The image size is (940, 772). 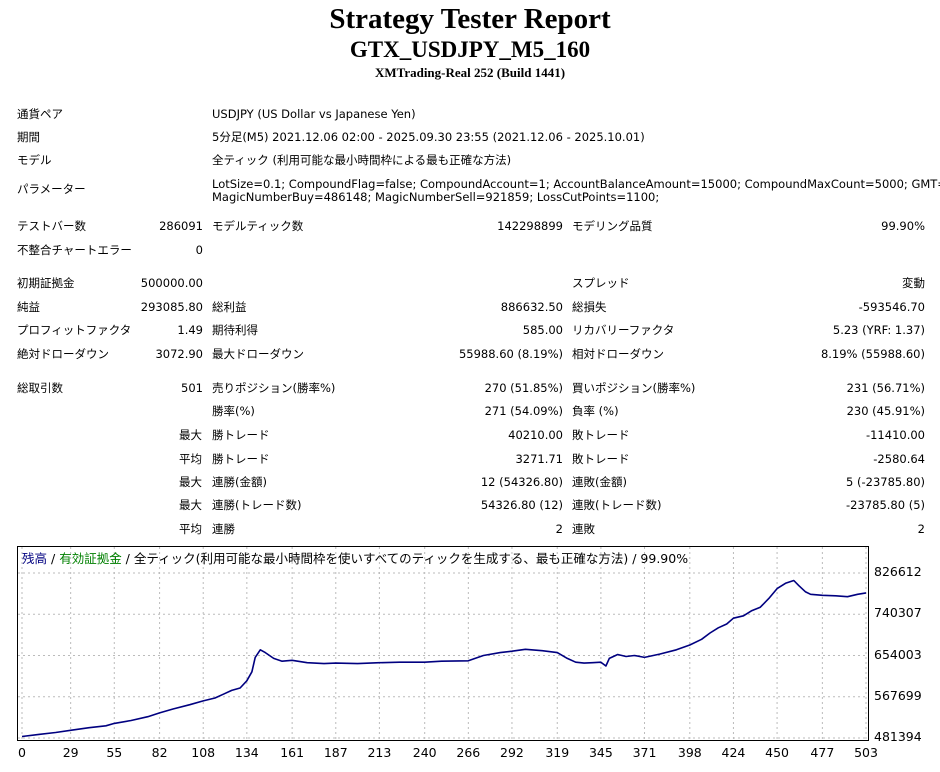 What do you see at coordinates (530, 226) in the screenshot?
I see `model-ticks-value: 142298899` at bounding box center [530, 226].